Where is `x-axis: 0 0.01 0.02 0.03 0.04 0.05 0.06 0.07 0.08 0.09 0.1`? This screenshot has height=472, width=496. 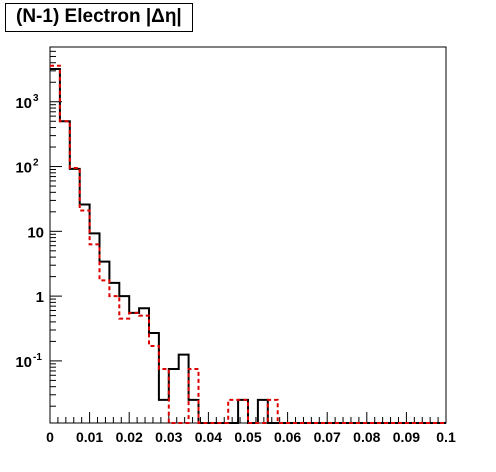
x-axis: 0 0.01 0.02 0.03 0.04 0.05 0.06 0.07 0.08 0.09 0.1 is located at coordinates (251, 428).